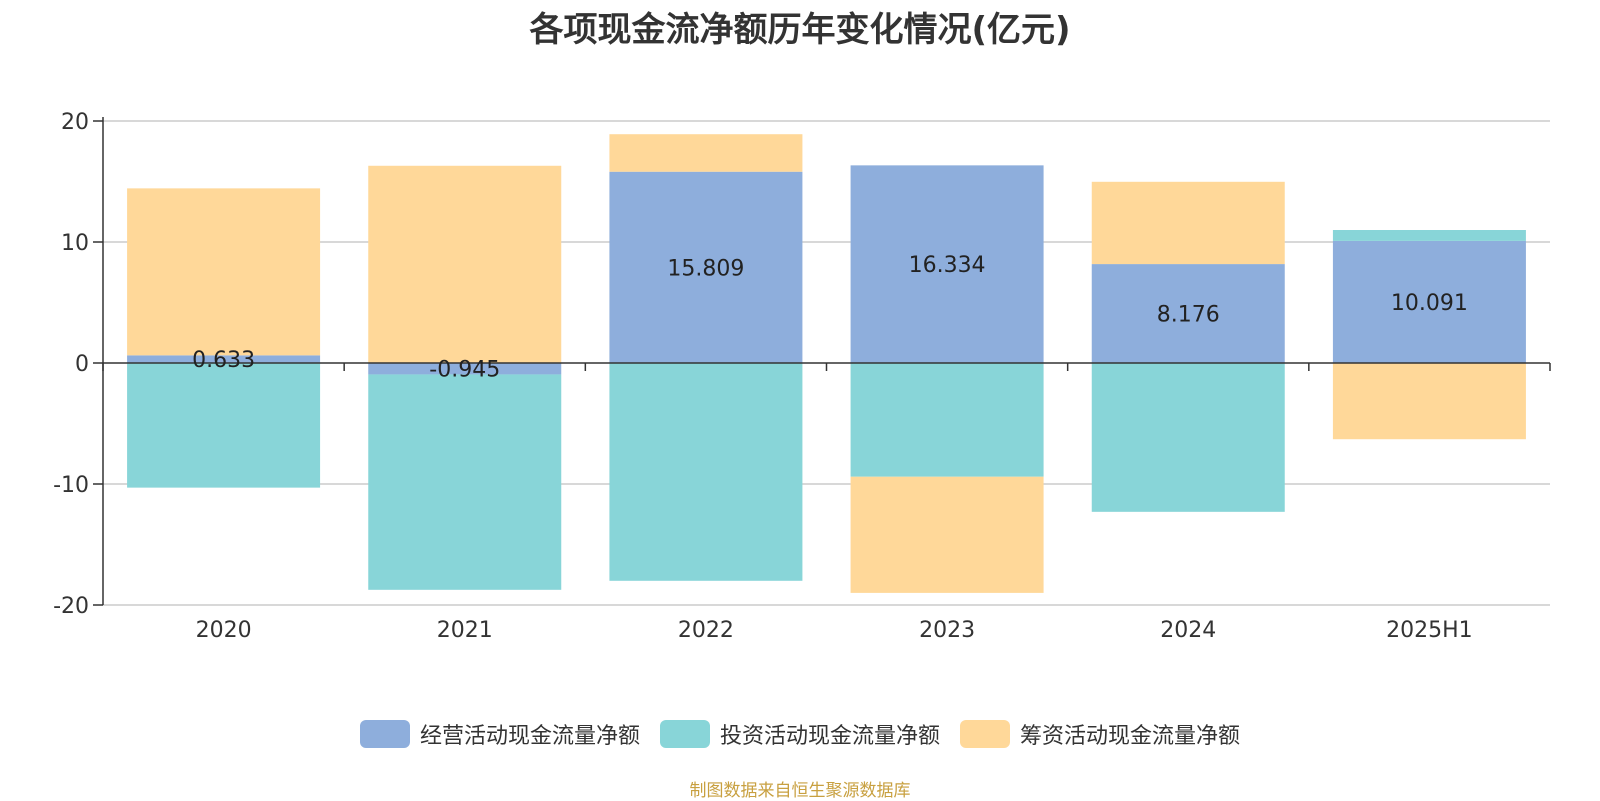  Describe the element at coordinates (82, 364) in the screenshot. I see `y-tick-label: 0` at that location.